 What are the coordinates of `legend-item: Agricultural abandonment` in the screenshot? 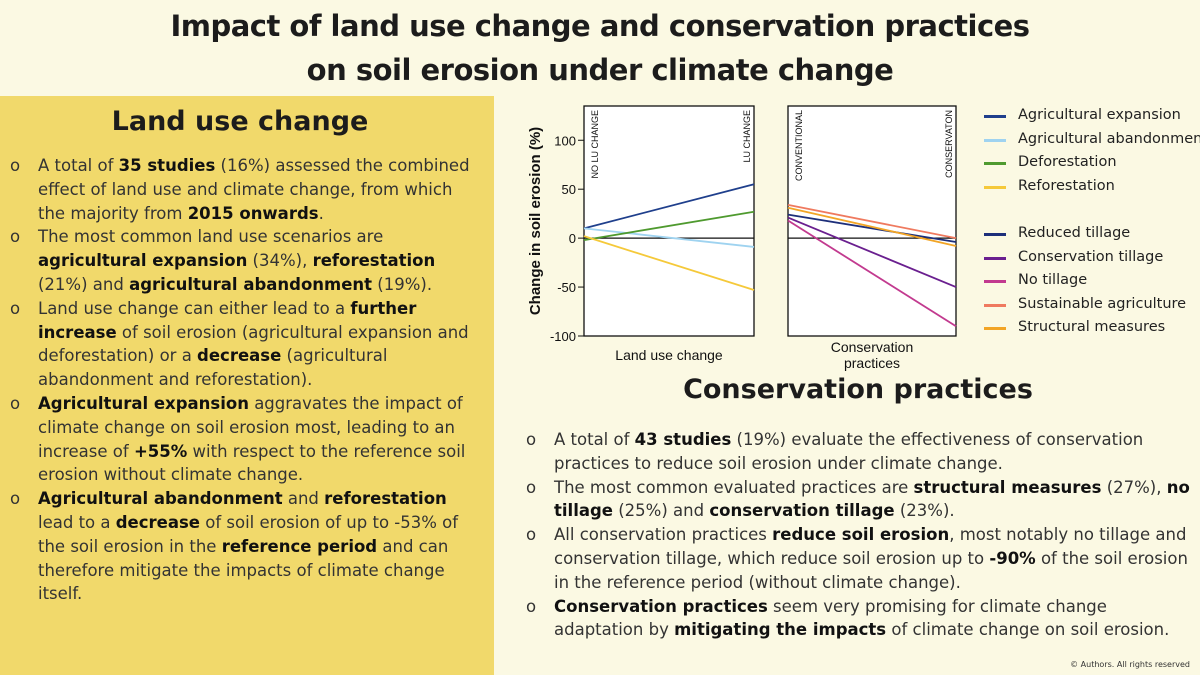 It's located at (1090, 140).